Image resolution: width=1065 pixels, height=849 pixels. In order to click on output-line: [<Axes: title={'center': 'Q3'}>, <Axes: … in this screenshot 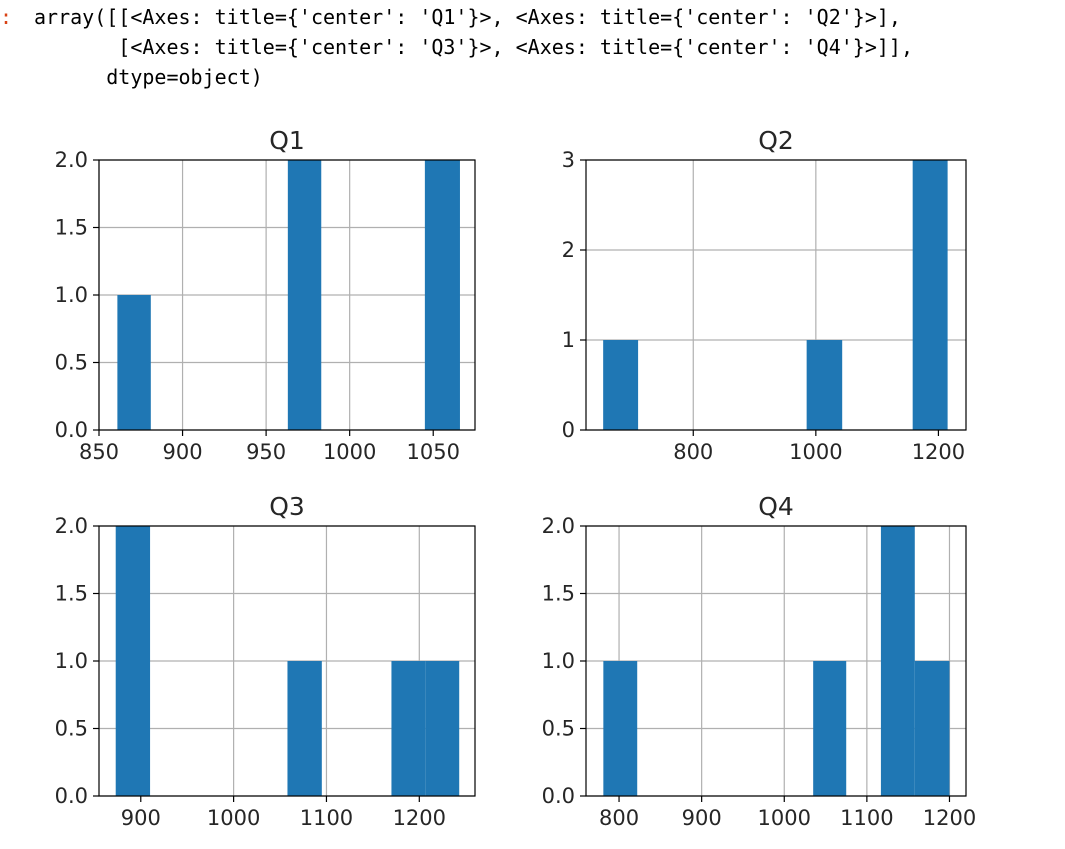, I will do `click(473, 47)`.